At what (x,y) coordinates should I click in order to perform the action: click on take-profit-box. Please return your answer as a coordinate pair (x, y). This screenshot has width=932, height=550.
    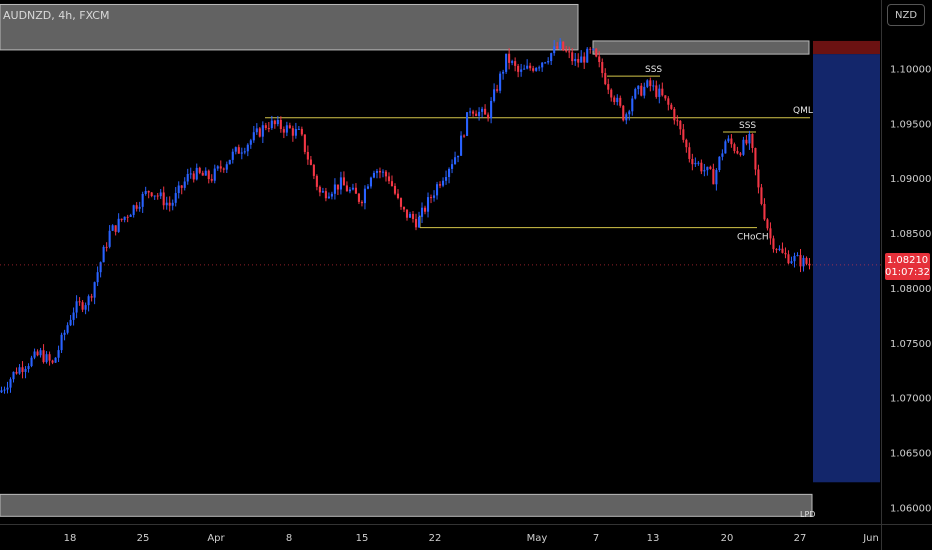
    Looking at the image, I should click on (846, 268).